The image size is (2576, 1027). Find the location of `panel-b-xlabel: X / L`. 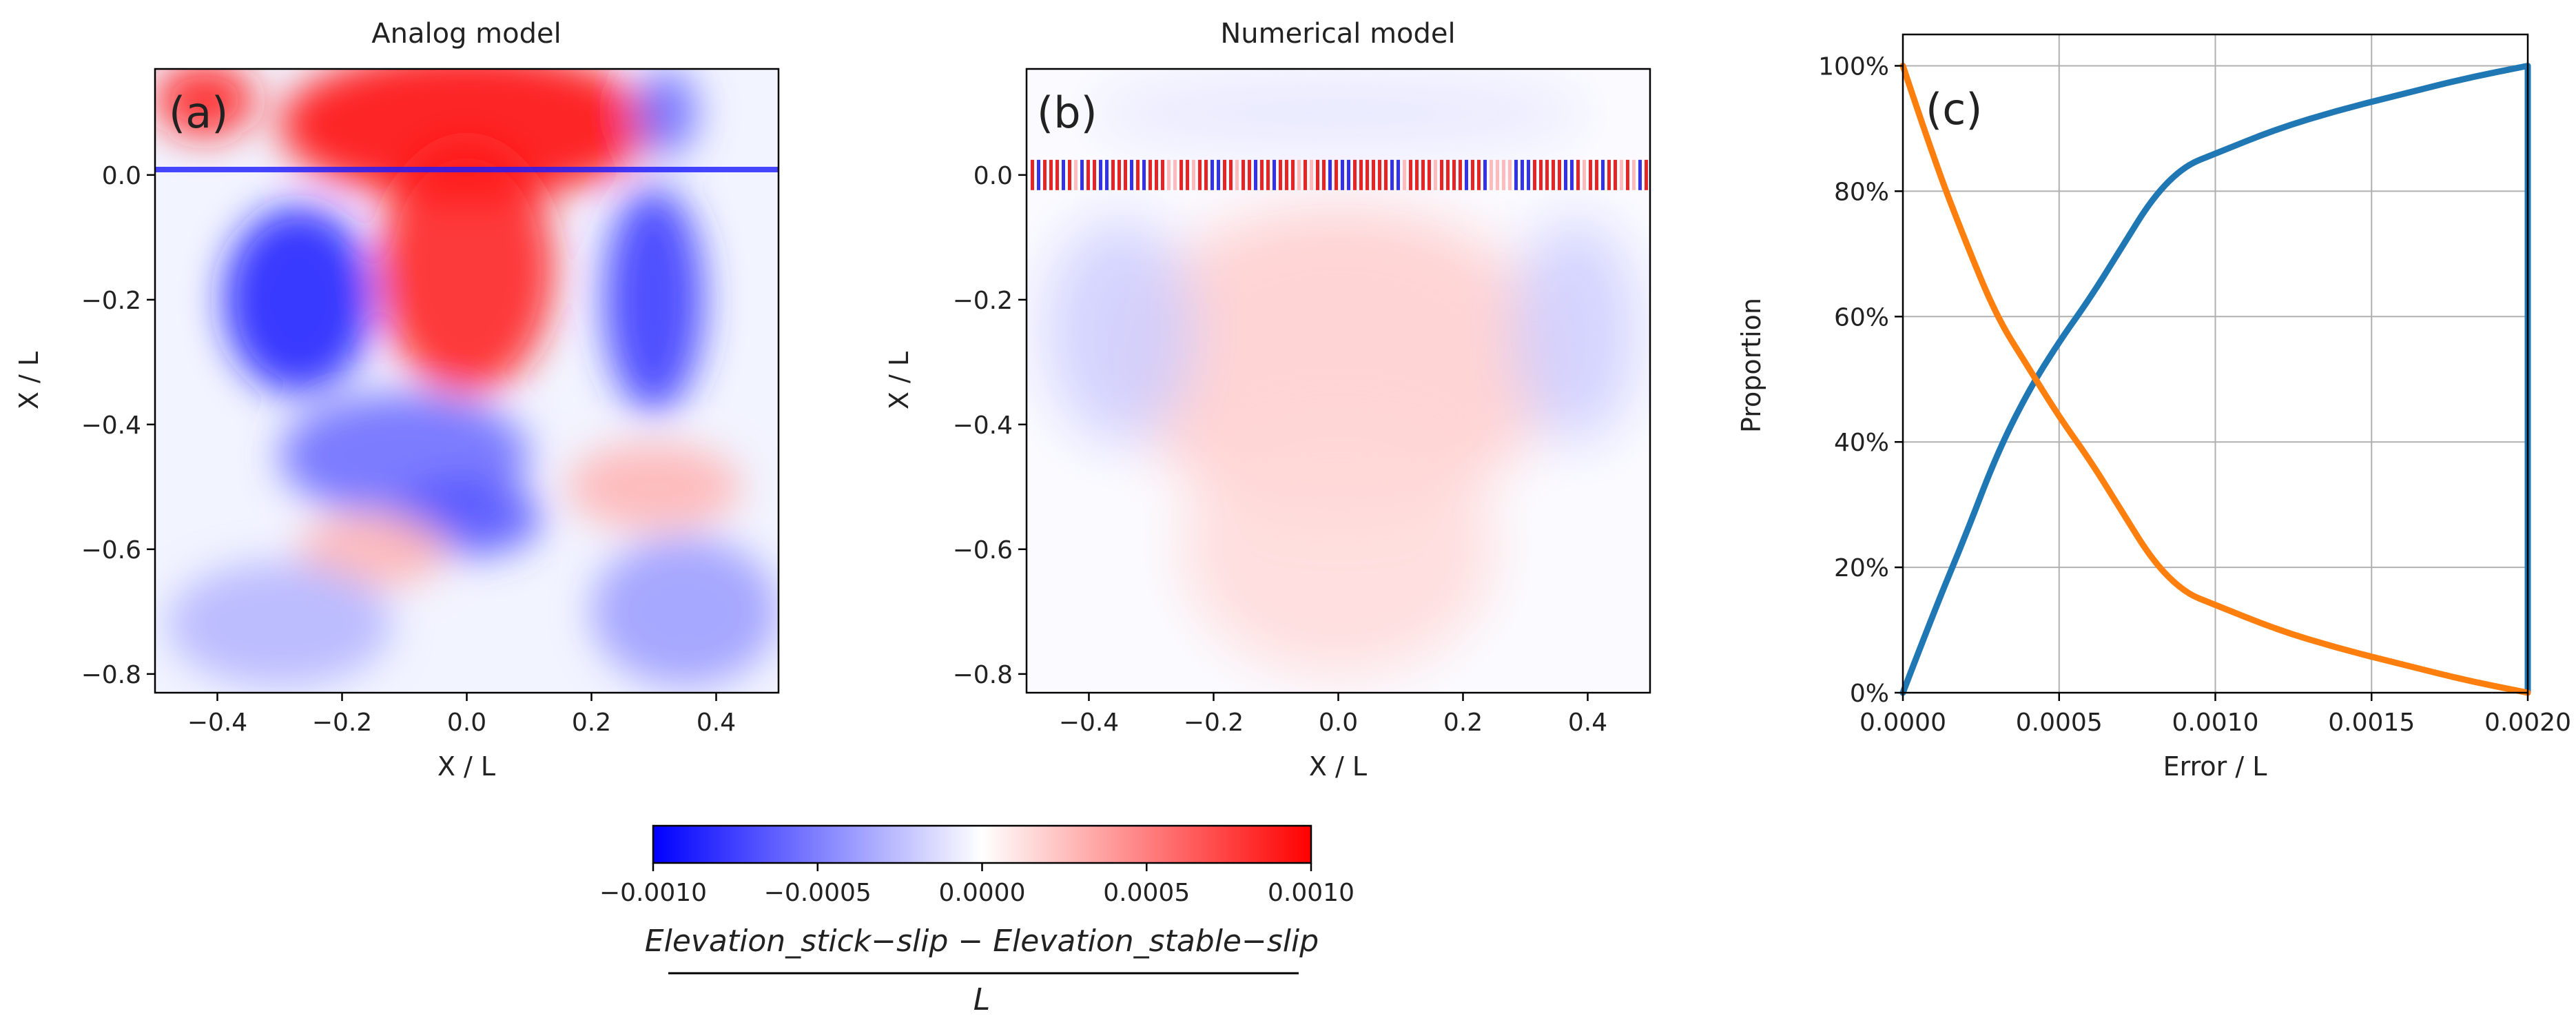

panel-b-xlabel: X / L is located at coordinates (1338, 766).